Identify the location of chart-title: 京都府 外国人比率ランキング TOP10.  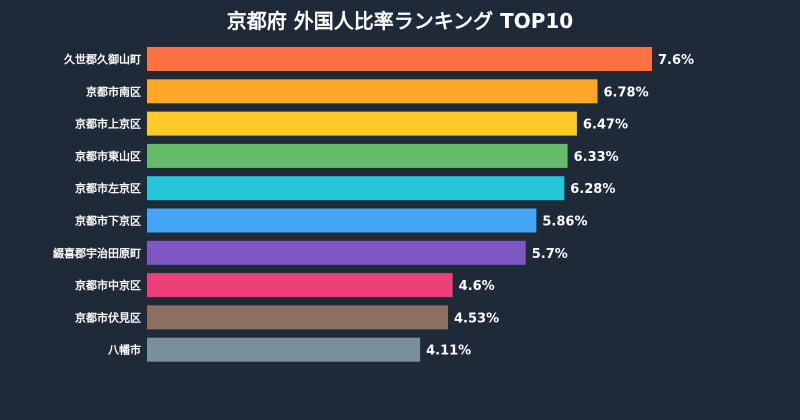
(400, 21).